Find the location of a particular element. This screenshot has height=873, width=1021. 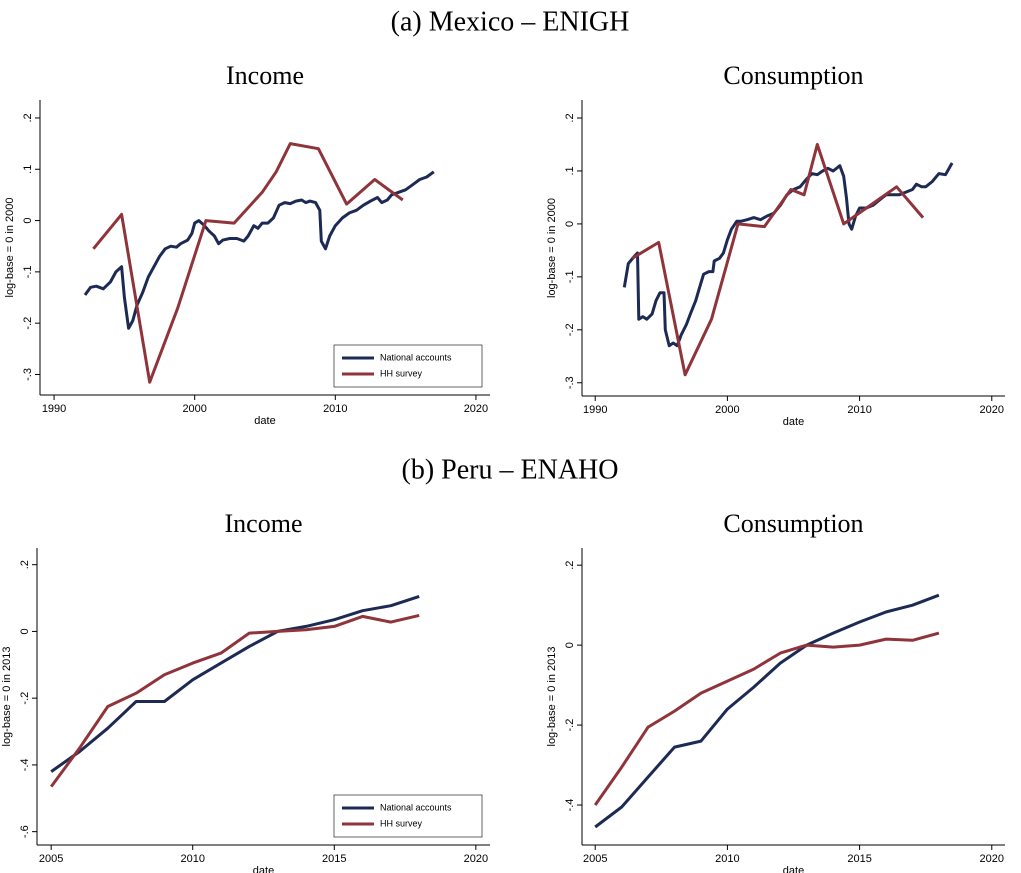

panel-title: (a) Mexico – ENIGH is located at coordinates (510, 21).